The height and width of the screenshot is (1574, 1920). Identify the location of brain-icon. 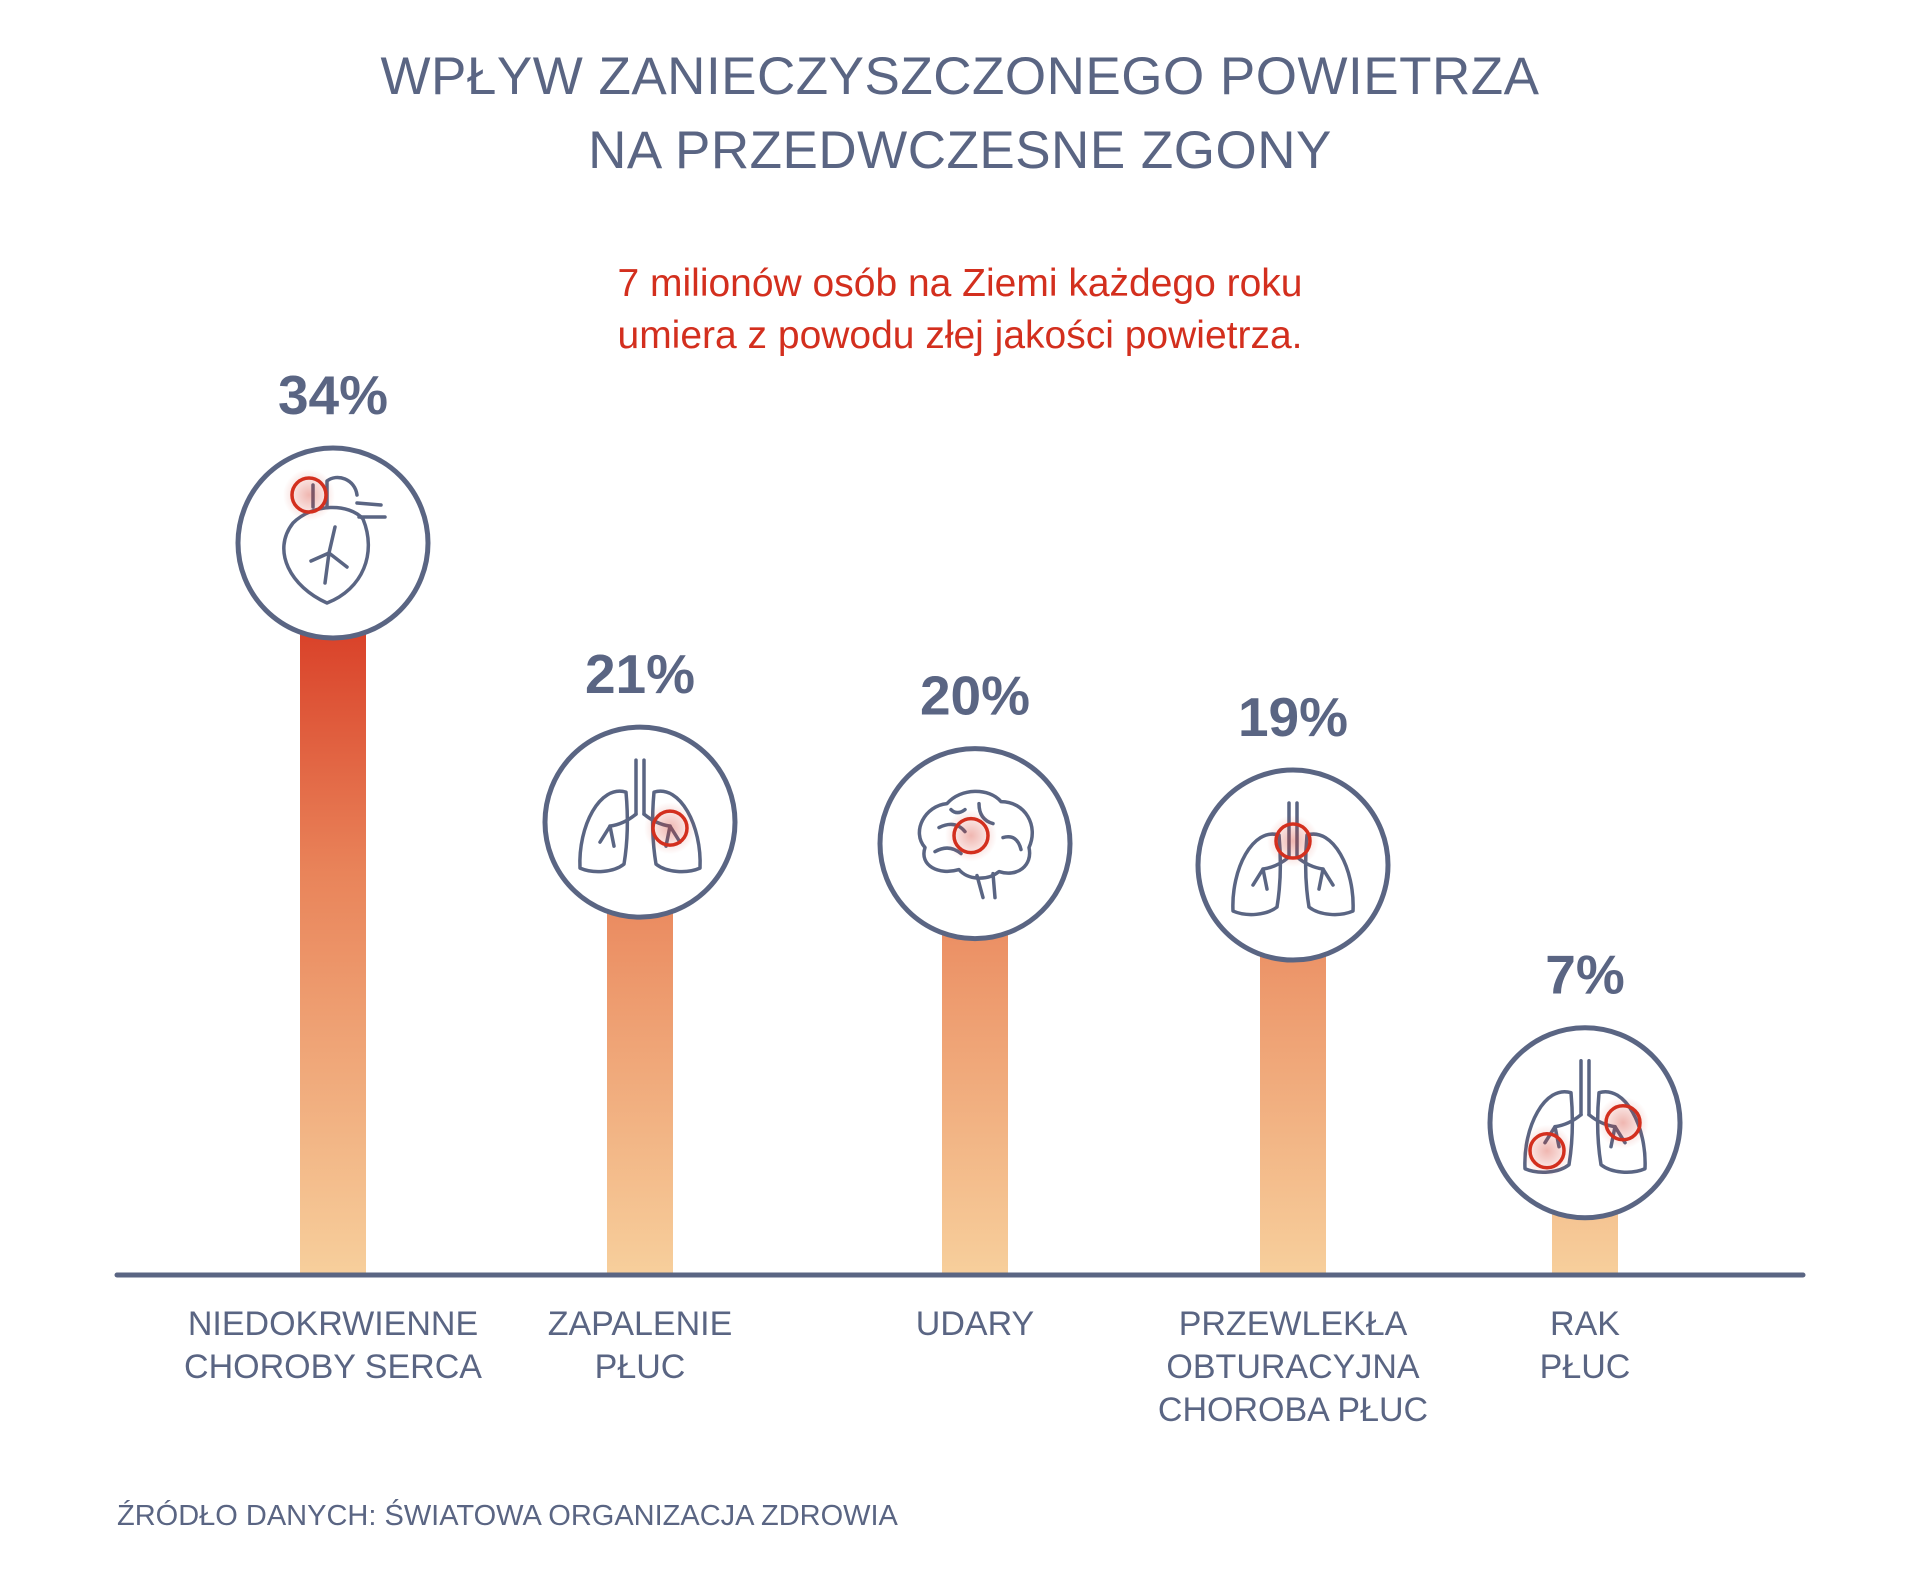
(975, 844).